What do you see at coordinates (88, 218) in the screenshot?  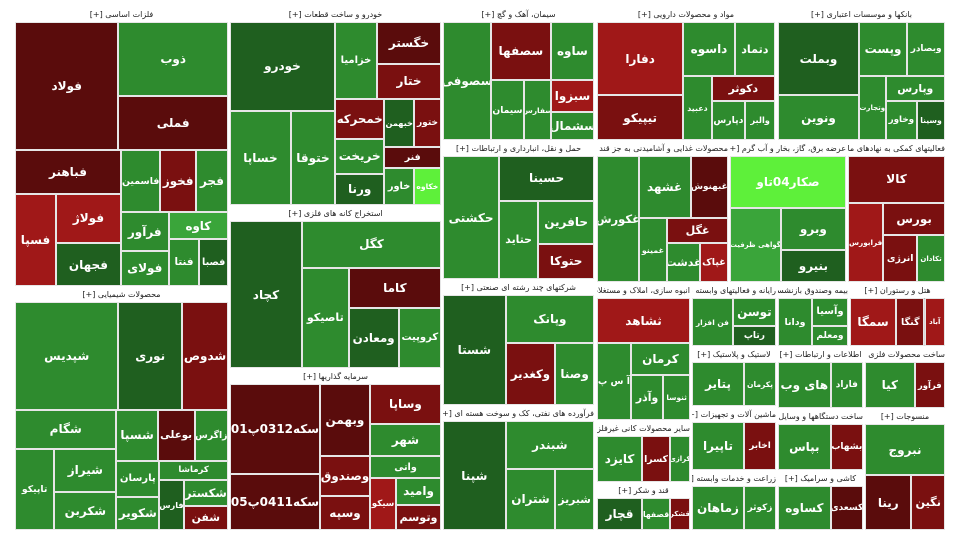 I see `stock-tile: فولاژ` at bounding box center [88, 218].